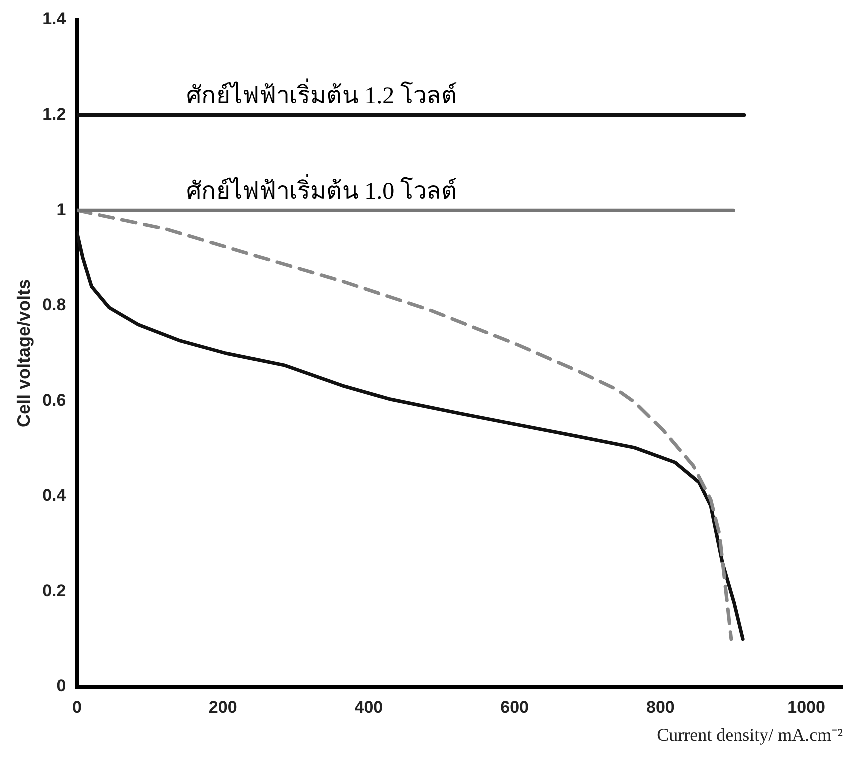  Describe the element at coordinates (54, 590) in the screenshot. I see `y-tick-label: 0.2` at that location.